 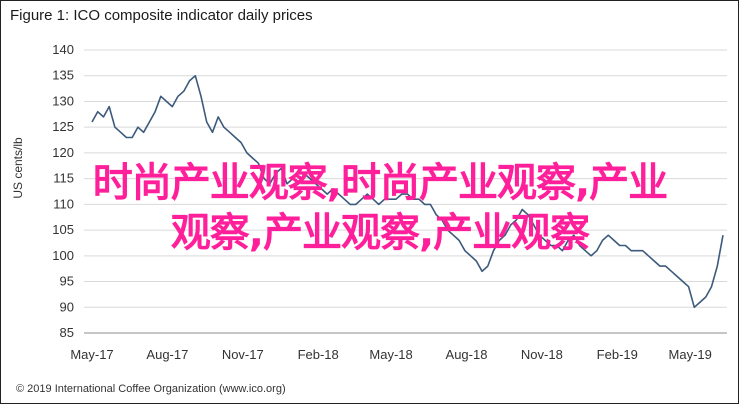 I want to click on y-tick-label: 115, so click(x=63, y=178).